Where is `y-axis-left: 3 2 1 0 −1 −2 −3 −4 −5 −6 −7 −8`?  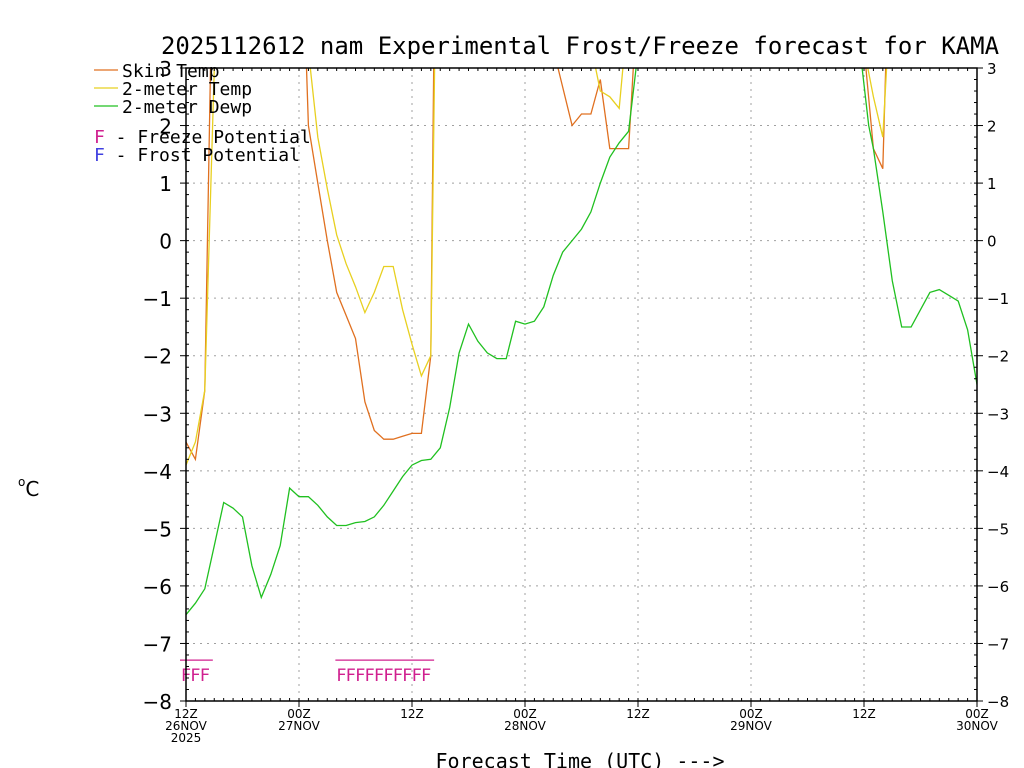 y-axis-left: 3 2 1 0 −1 −2 −3 −4 −5 −6 −7 −8 is located at coordinates (166, 385).